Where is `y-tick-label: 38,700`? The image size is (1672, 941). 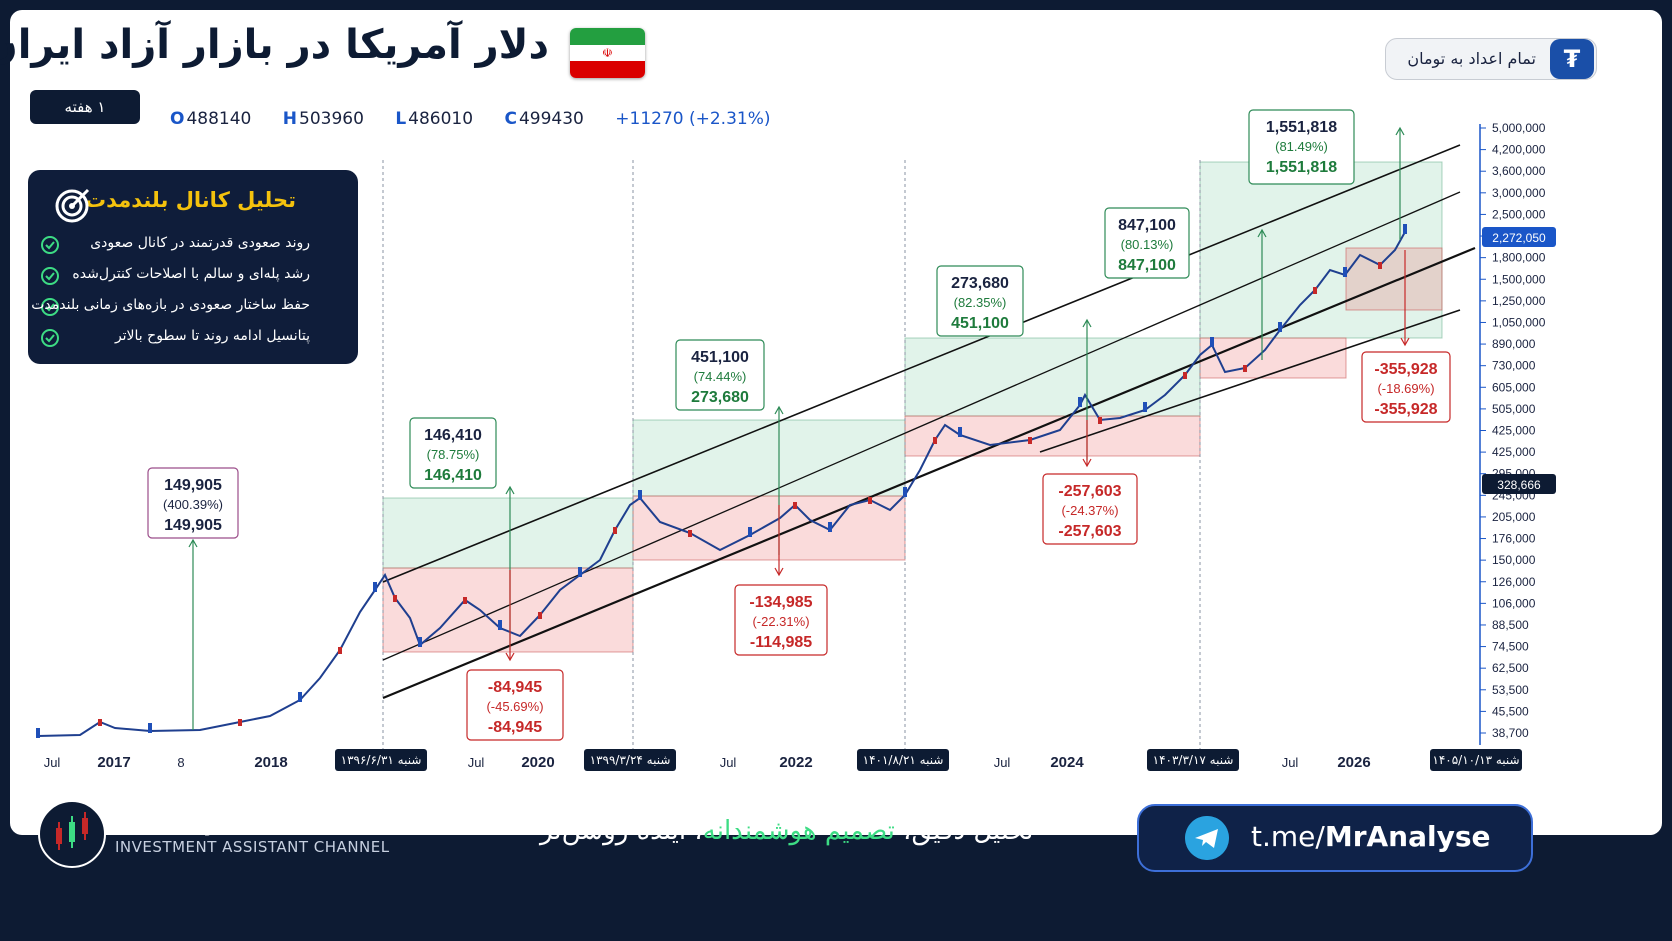 y-tick-label: 38,700 is located at coordinates (1510, 733).